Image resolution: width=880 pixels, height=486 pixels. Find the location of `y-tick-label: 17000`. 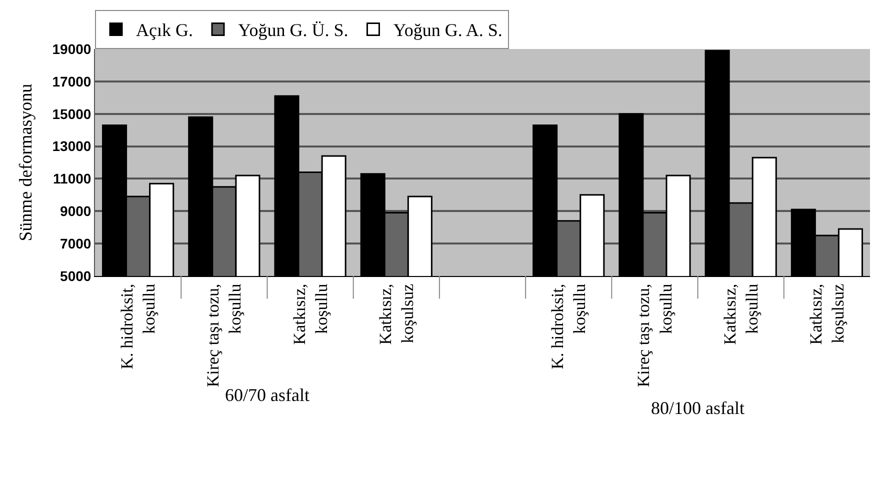

y-tick-label: 17000 is located at coordinates (72, 81).